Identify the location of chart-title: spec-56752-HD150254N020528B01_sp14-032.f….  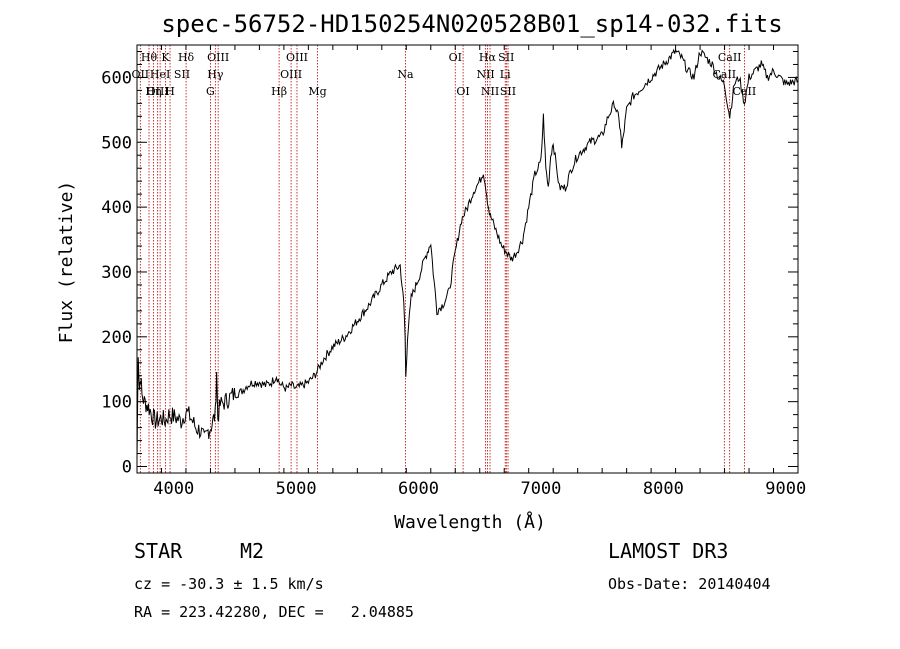
(471, 24).